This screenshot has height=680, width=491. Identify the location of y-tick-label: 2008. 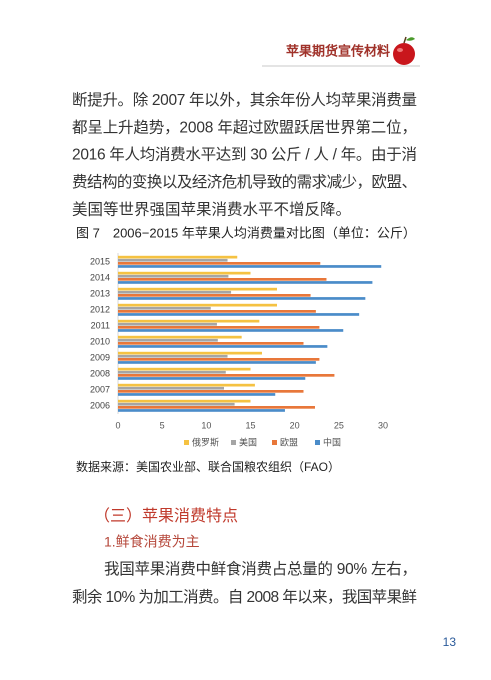
(100, 373).